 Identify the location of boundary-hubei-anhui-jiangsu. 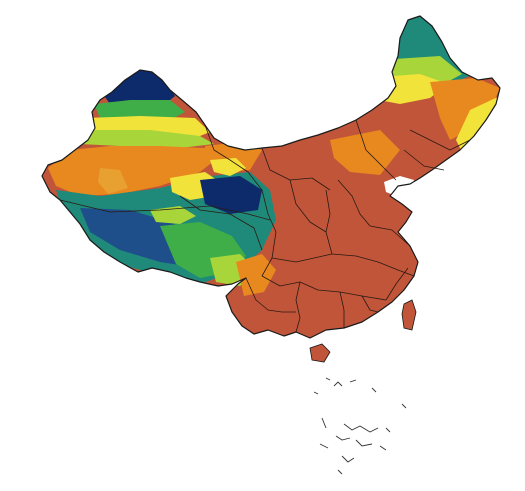
(373, 265).